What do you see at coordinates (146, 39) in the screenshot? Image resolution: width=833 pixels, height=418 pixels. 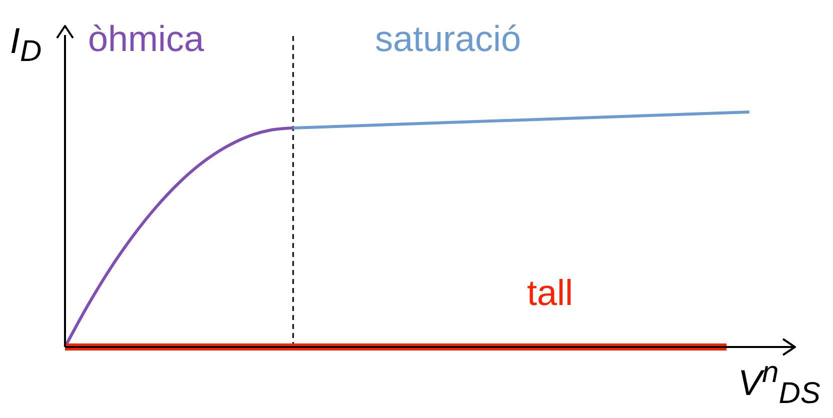 I see `text: òhmica` at bounding box center [146, 39].